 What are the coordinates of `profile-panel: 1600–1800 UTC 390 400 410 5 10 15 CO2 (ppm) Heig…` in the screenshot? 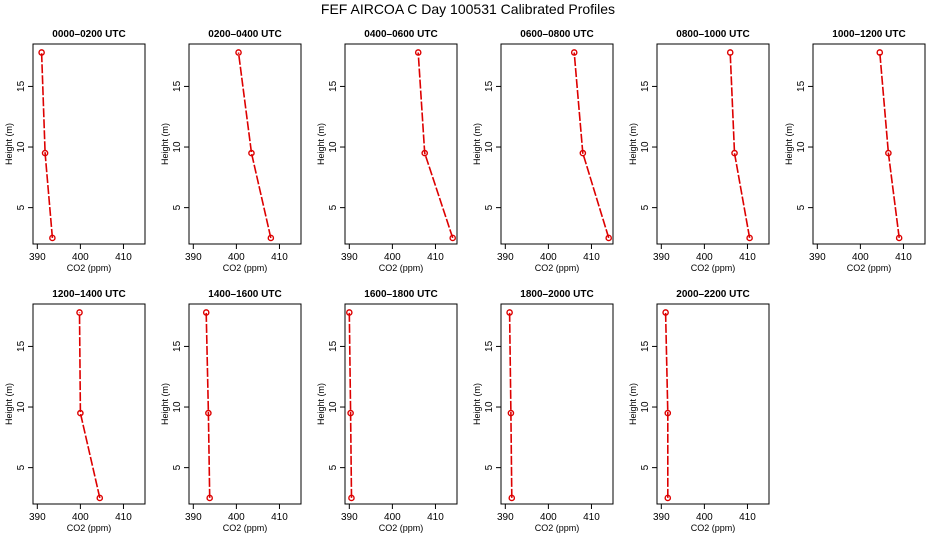 It's located at (387, 411).